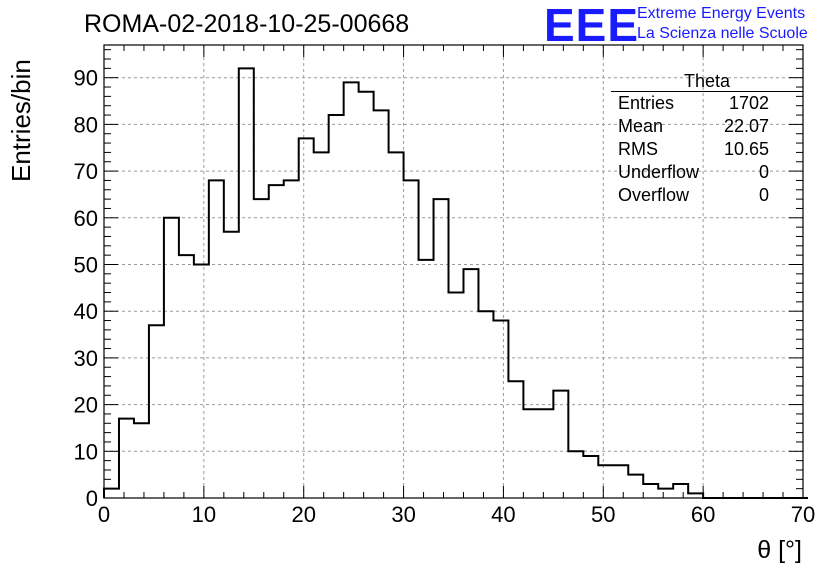 This screenshot has width=836, height=572. Describe the element at coordinates (803, 514) in the screenshot. I see `x-tick-label: 70` at that location.